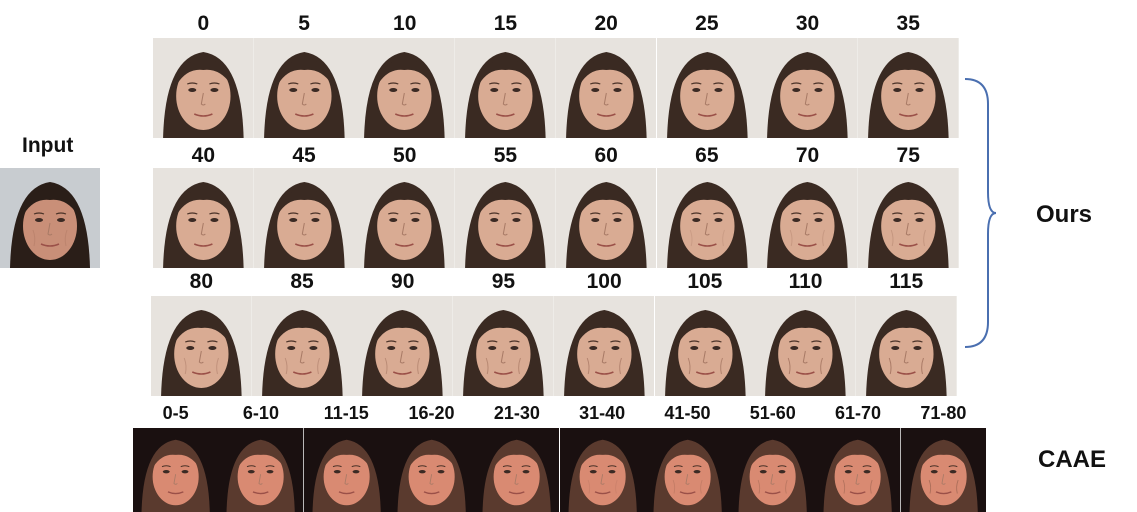  Describe the element at coordinates (431, 413) in the screenshot. I see `caae-age-label: 16-20` at that location.